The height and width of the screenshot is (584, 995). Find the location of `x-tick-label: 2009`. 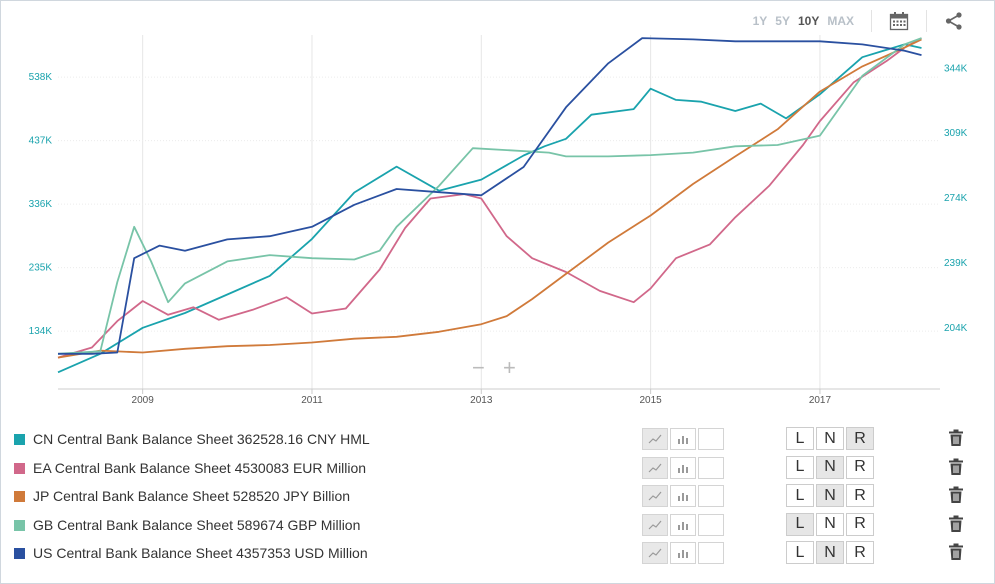

x-tick-label: 2009 is located at coordinates (143, 400).